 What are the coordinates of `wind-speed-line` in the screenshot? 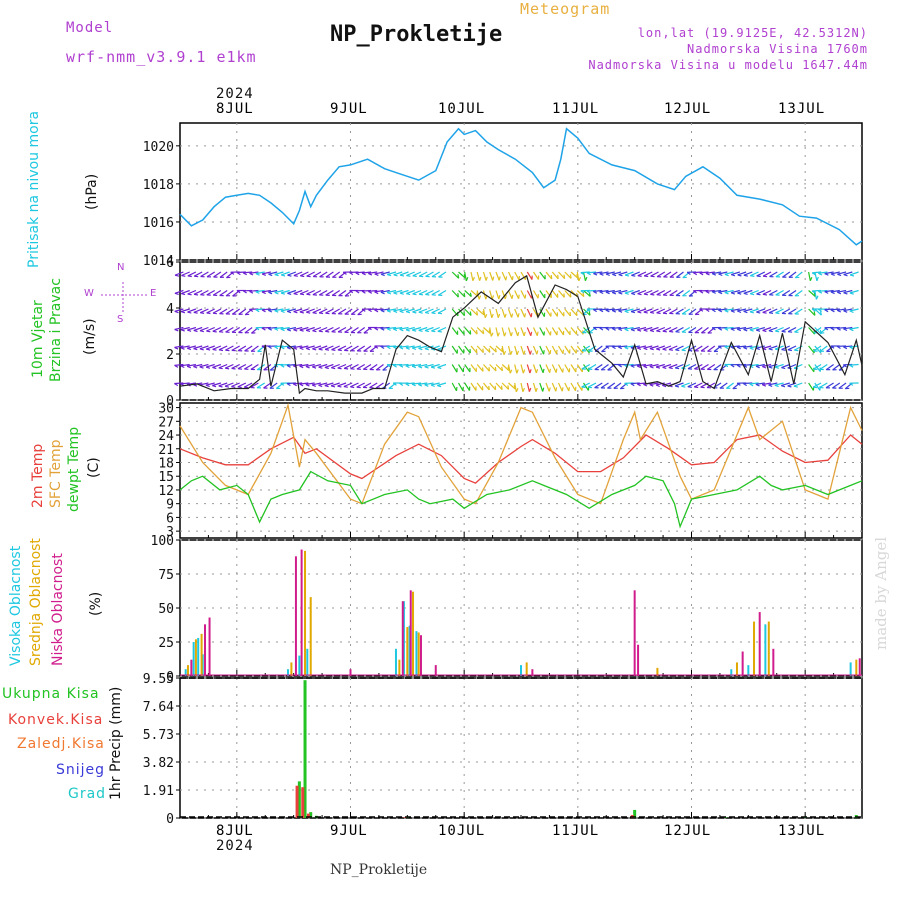 It's located at (521, 334).